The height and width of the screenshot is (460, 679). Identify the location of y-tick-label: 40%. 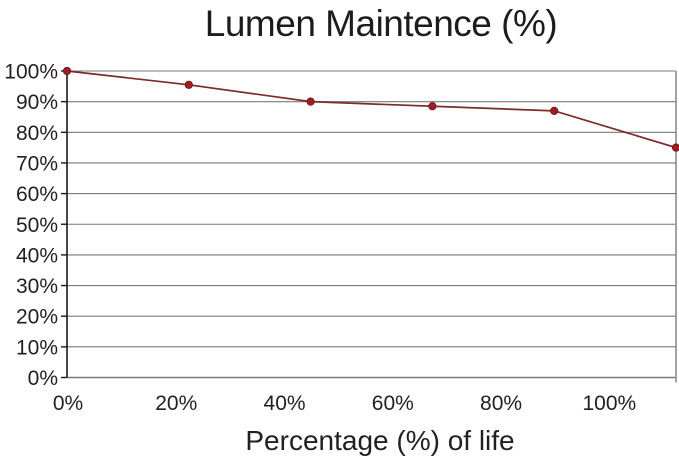
(37, 255).